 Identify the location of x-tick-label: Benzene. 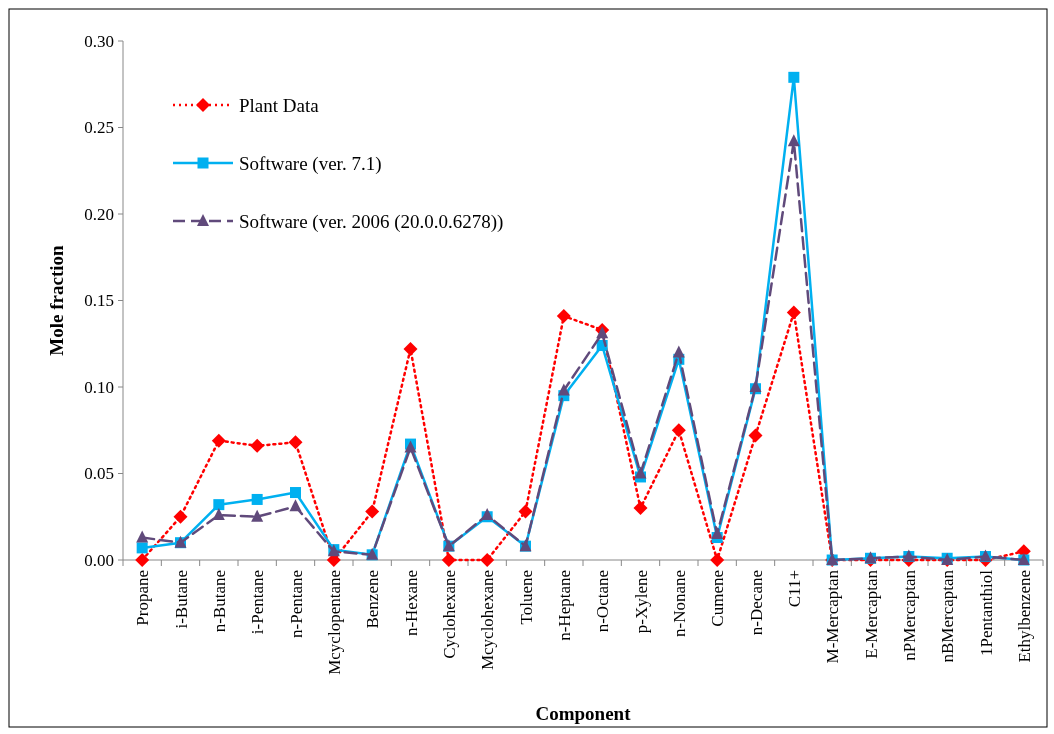
(373, 599).